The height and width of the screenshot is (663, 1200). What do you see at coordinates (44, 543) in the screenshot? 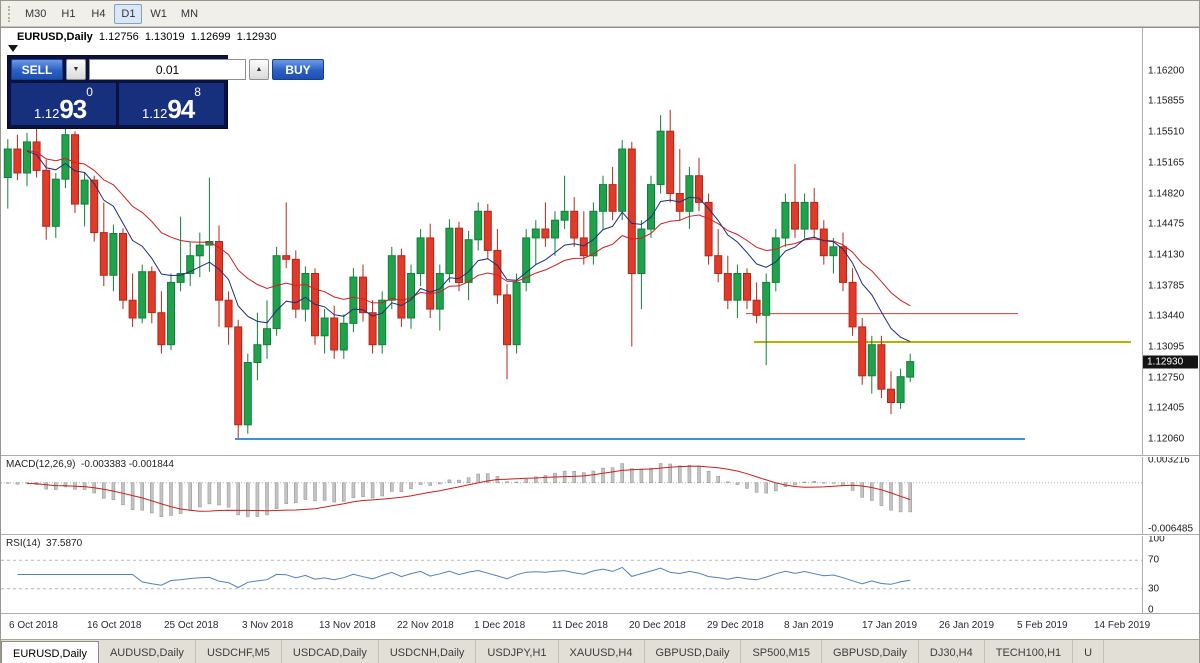
I see `rsi-label: RSI(14) 37.5870` at bounding box center [44, 543].